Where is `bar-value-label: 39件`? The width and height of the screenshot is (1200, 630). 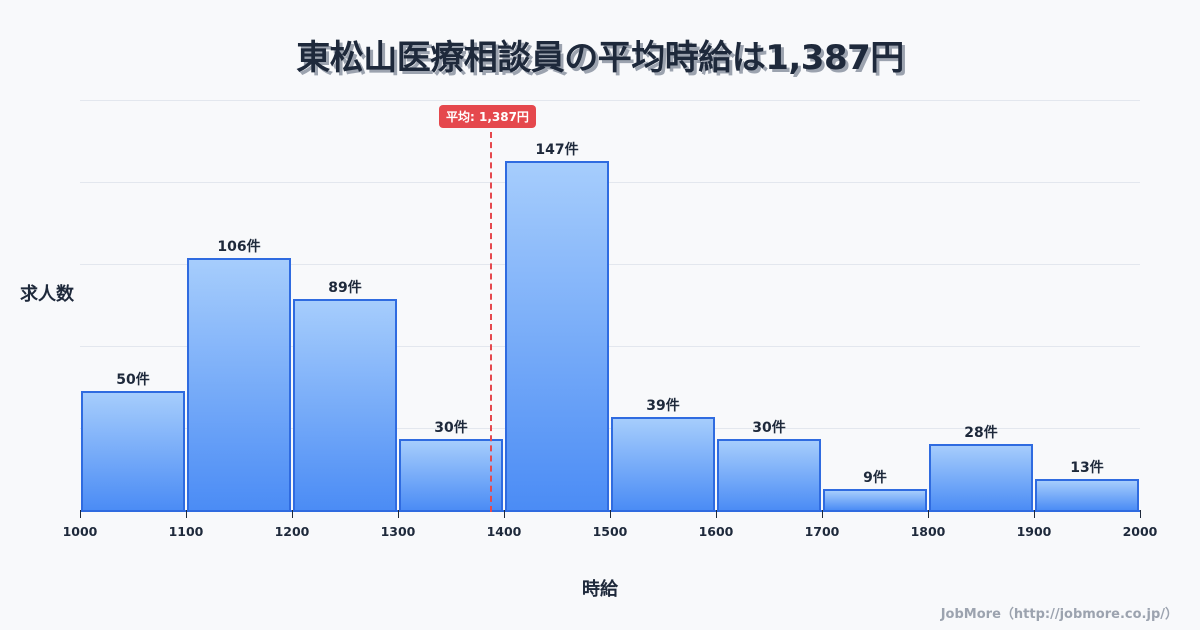
bar-value-label: 39件 is located at coordinates (663, 406).